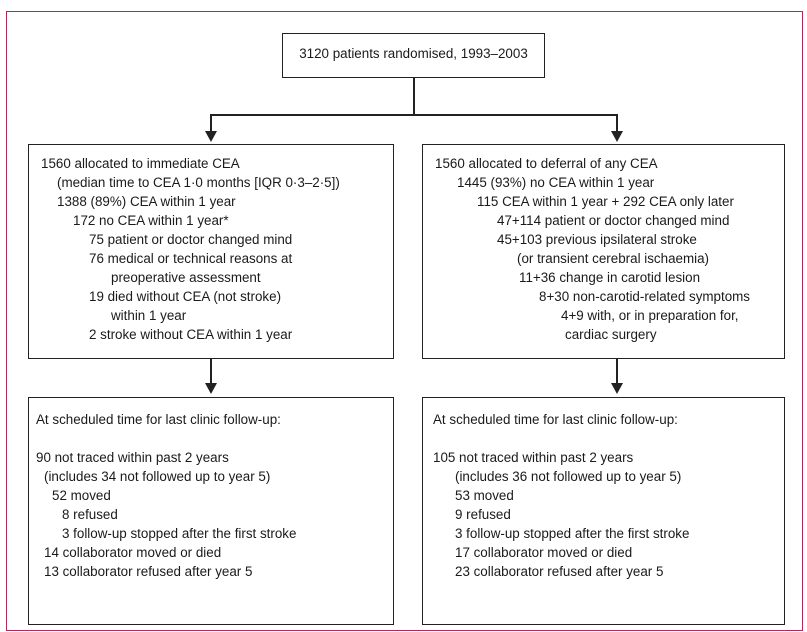  I want to click on connector-right-drop, so click(617, 122).